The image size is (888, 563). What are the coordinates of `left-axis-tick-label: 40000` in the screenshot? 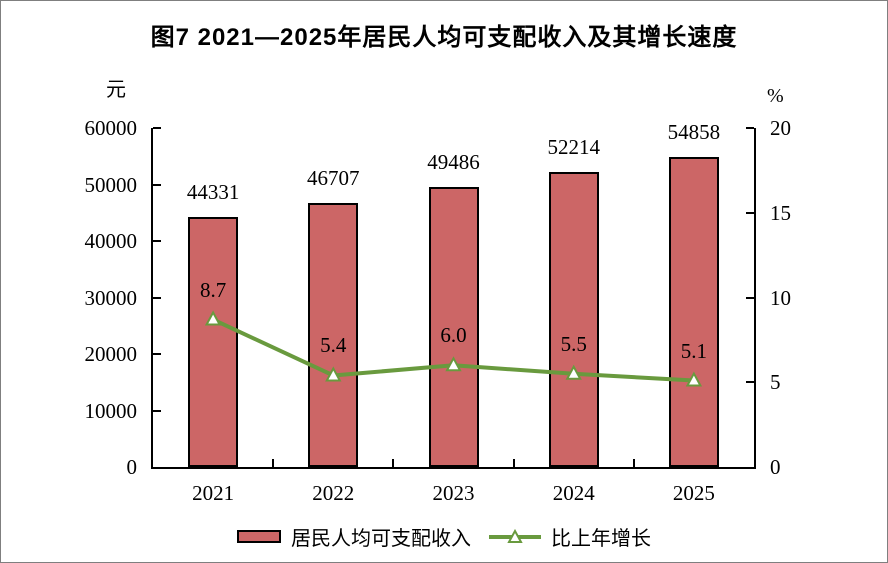 It's located at (111, 241).